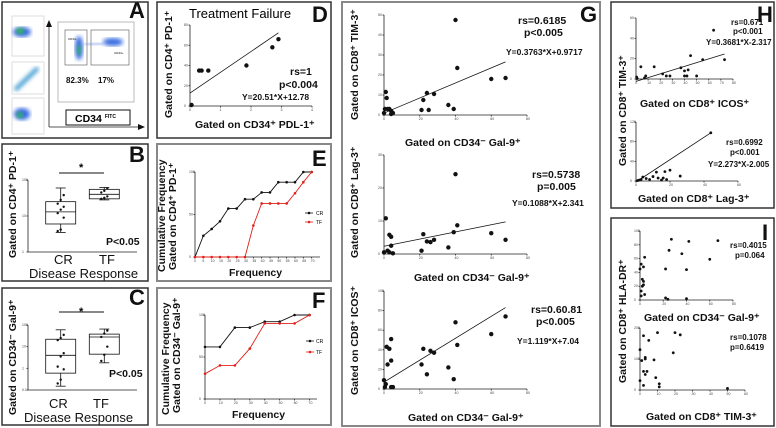 This screenshot has width=776, height=428. I want to click on panel-c-xlabel: Disease Response, so click(78, 417).